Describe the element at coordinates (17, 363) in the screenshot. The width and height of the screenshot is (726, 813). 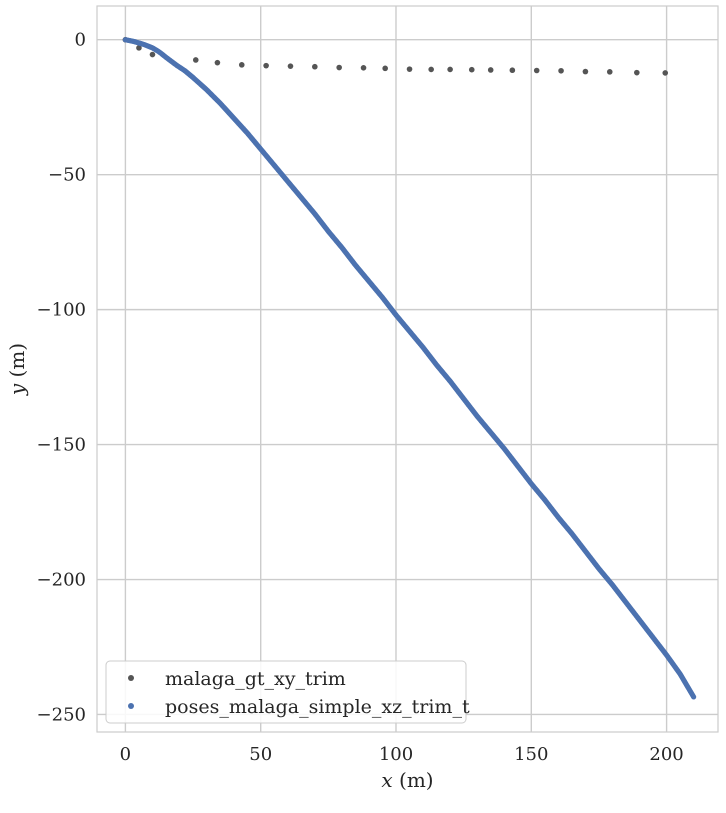
I see `y-axis-label-unit: (m)` at that location.